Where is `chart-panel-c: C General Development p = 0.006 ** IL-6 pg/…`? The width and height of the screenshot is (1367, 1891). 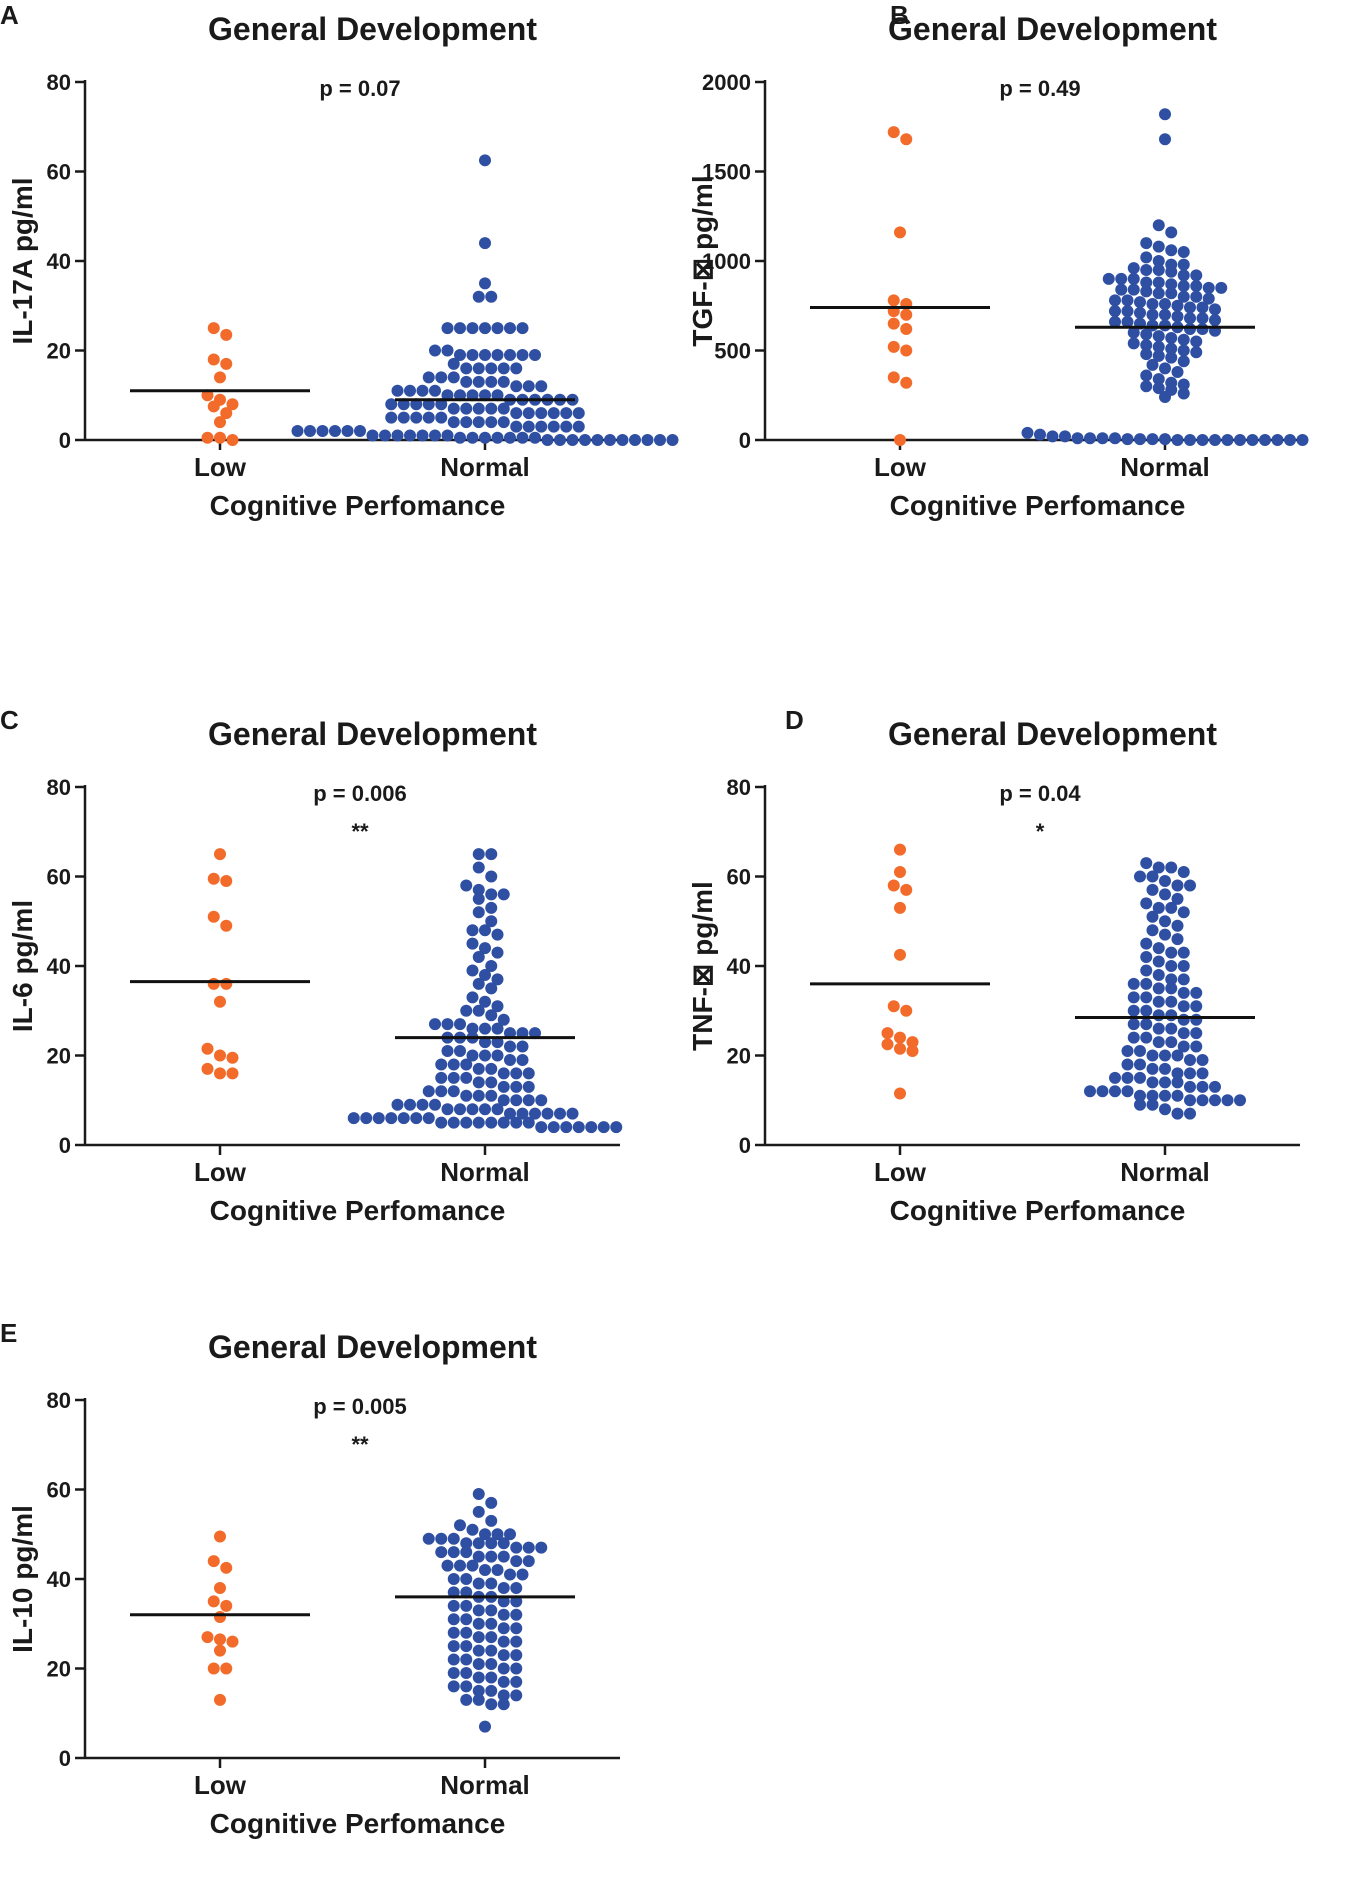 chart-panel-c: C General Development p = 0.006 ** IL-6 pg/… is located at coordinates (340, 985).